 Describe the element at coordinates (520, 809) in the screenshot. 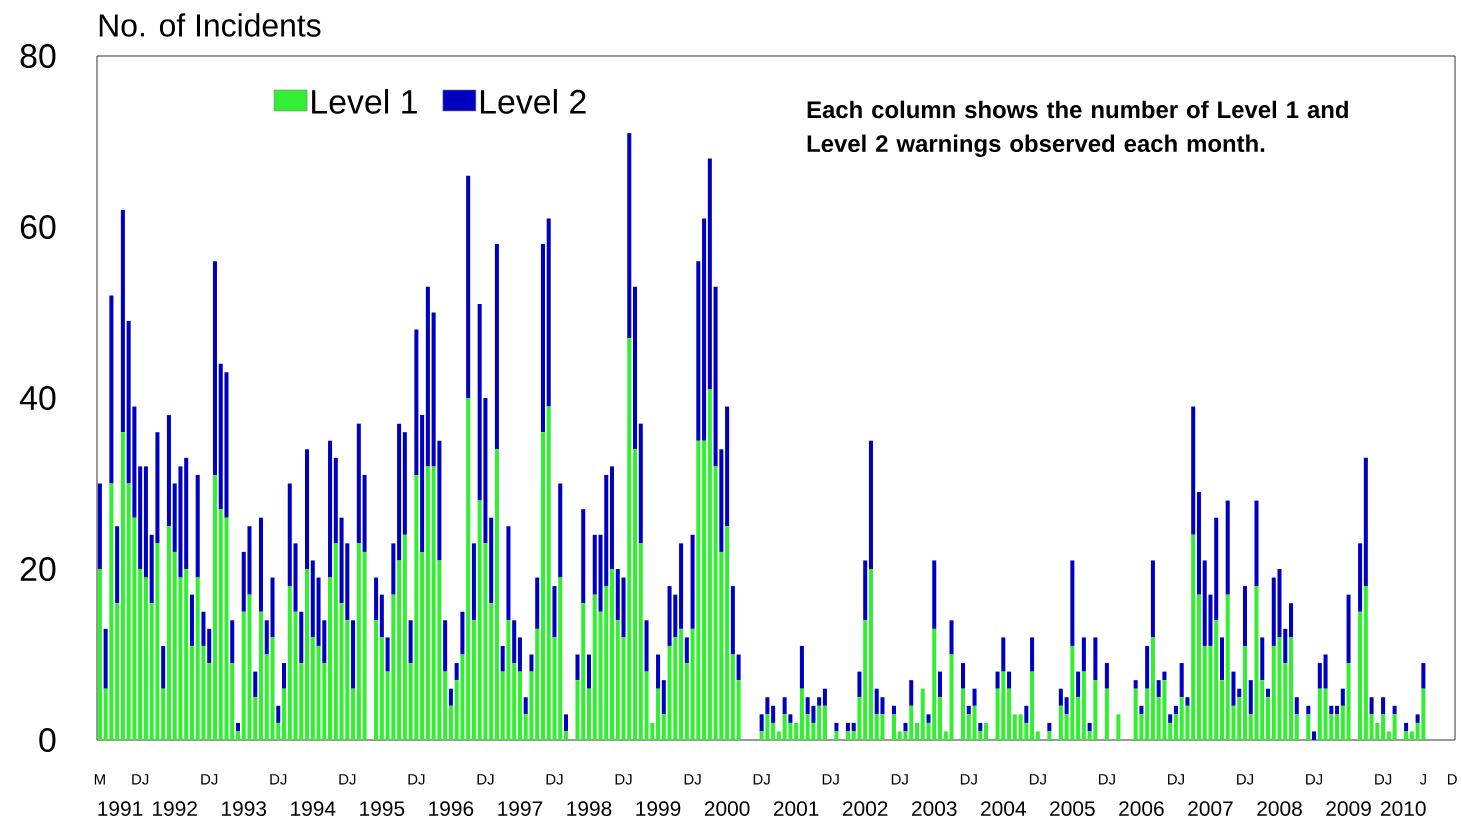

I see `text: 1997` at that location.